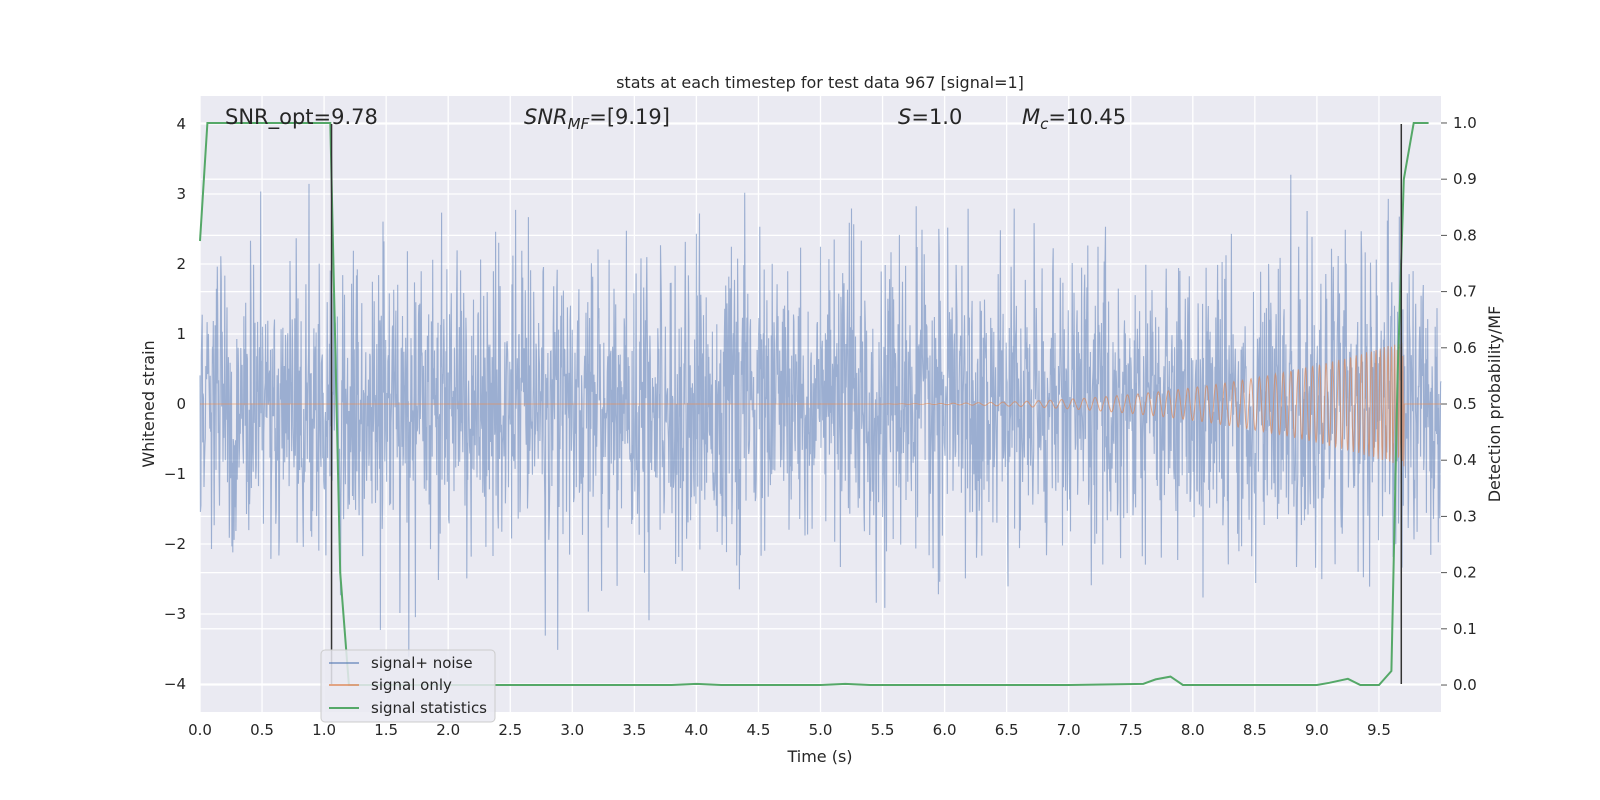  What do you see at coordinates (422, 663) in the screenshot?
I see `legend-label-signal-noise: signal+ noise` at bounding box center [422, 663].